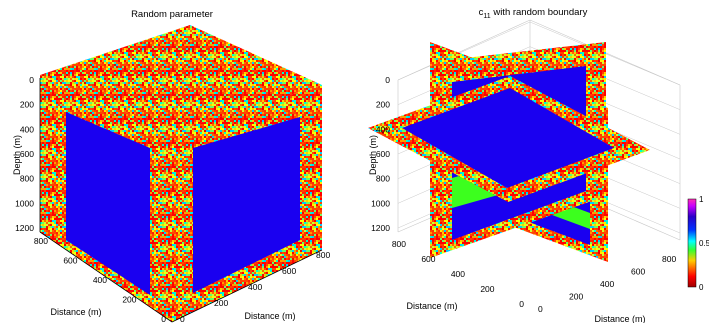  What do you see at coordinates (701, 287) in the screenshot?
I see `colorbar-tick-label: 0` at bounding box center [701, 287].